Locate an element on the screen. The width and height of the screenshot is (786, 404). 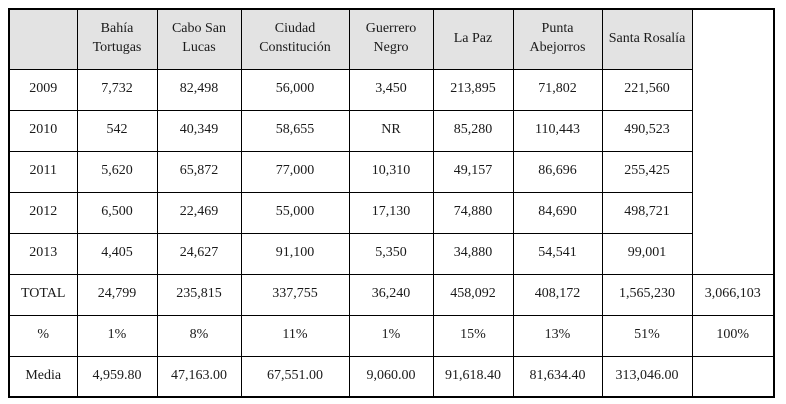
total-cell: 36,240 is located at coordinates (391, 294).